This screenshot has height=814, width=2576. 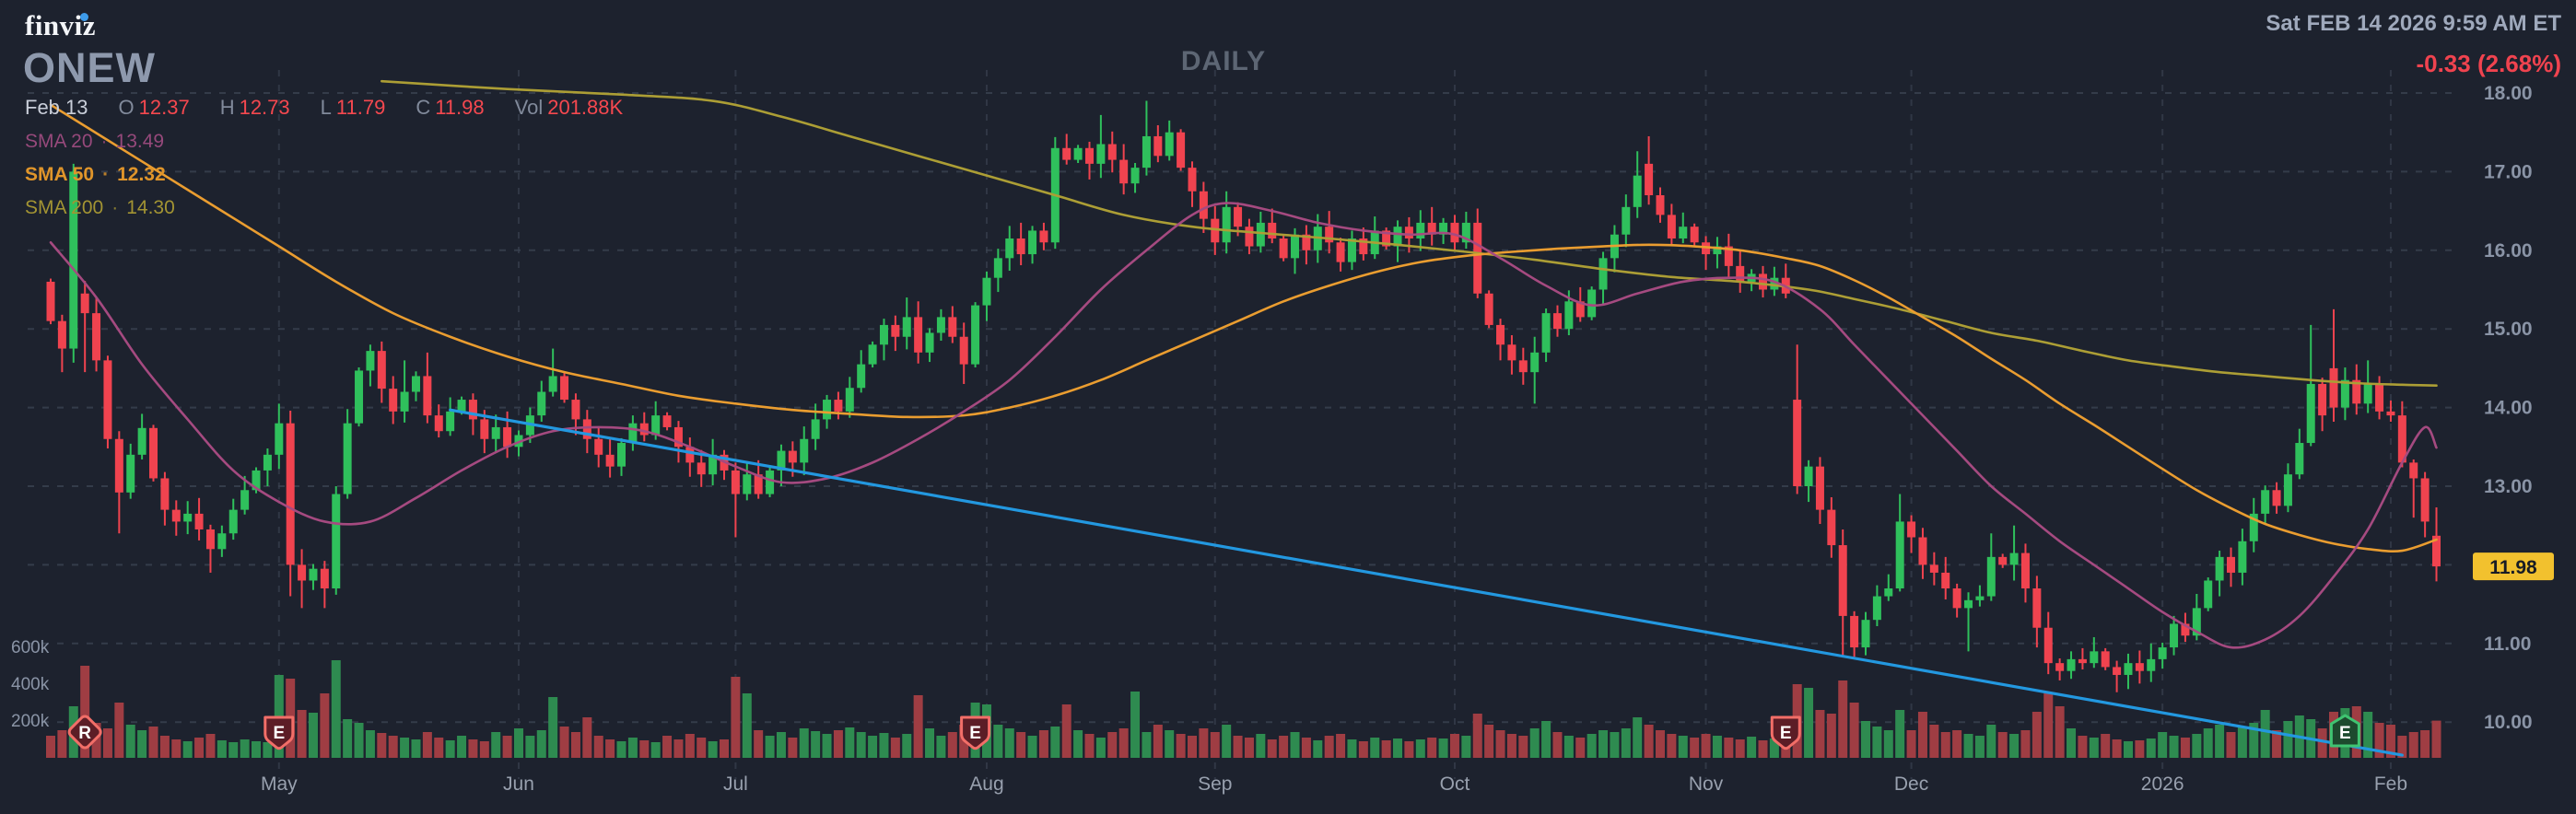 I want to click on close-label: C, so click(x=423, y=107).